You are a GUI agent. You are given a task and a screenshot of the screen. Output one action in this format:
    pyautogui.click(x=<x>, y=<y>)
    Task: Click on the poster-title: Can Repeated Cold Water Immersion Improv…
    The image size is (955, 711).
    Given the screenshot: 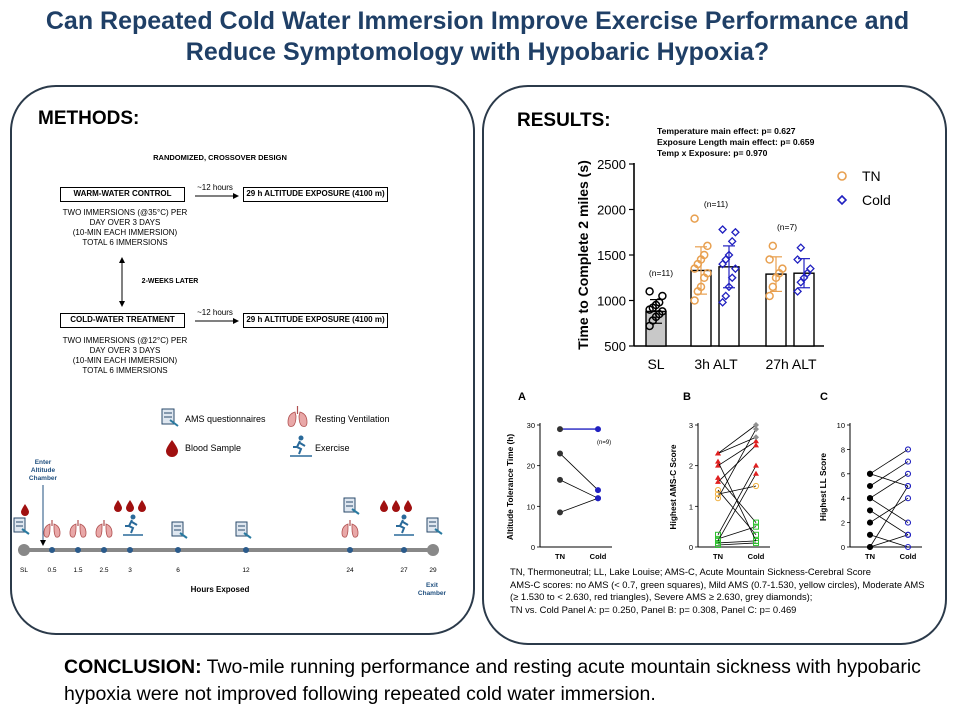 What is the action you would take?
    pyautogui.click(x=477, y=37)
    